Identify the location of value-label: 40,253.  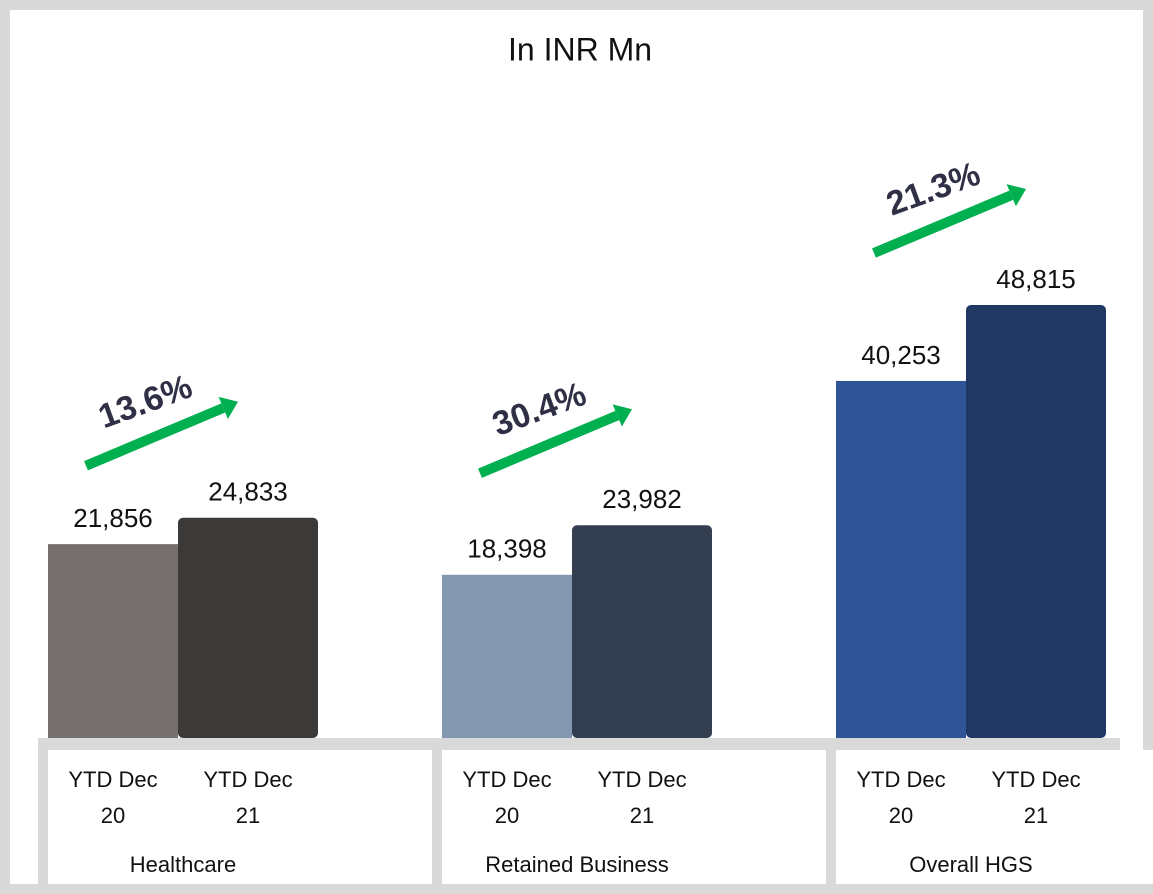
(901, 355).